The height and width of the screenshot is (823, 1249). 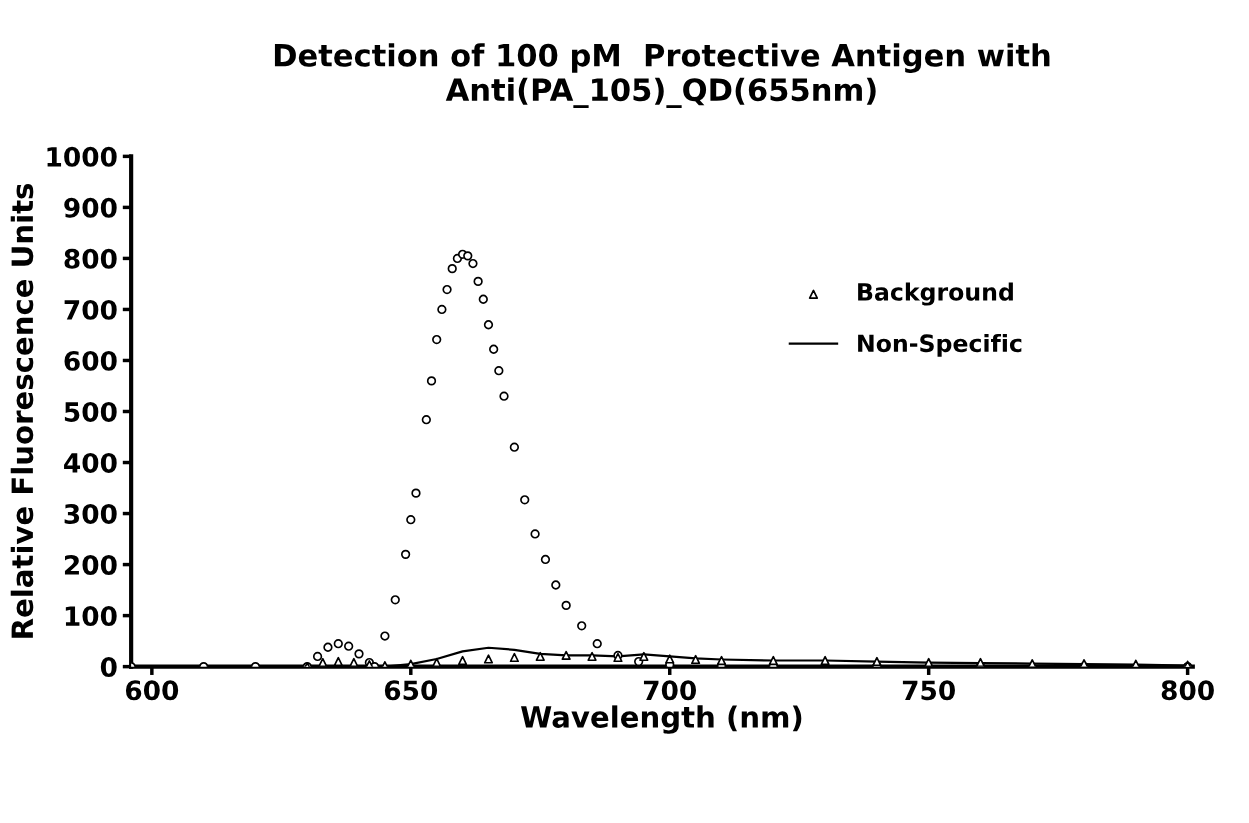 I want to click on chart-title: Detection of 100 pM Protective Antigen with Anti(PA_105)_QD(655nm), so click(x=662, y=76).